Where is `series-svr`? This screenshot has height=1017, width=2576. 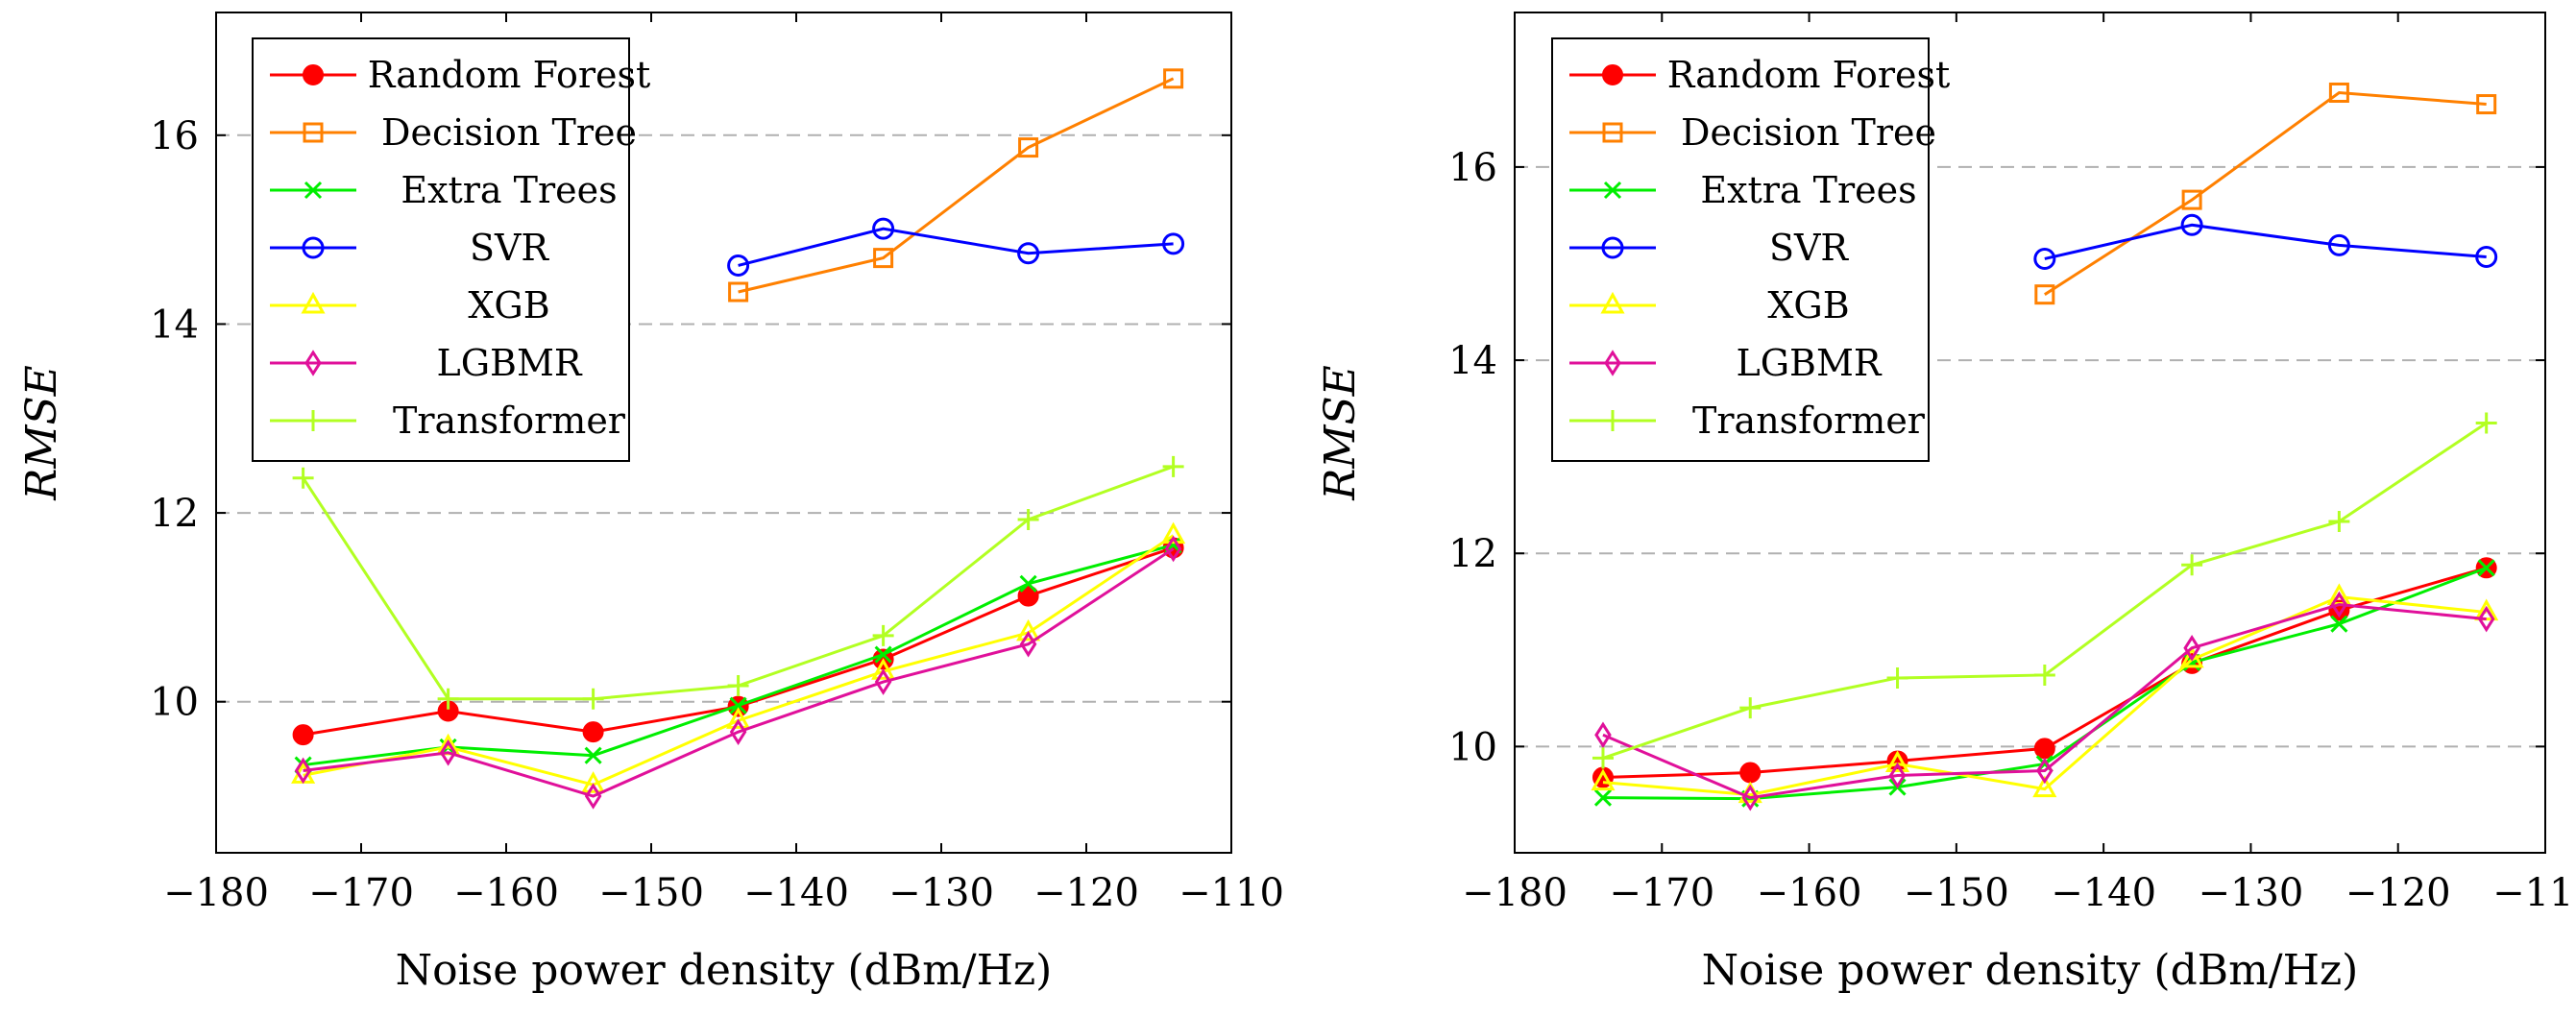
series-svr is located at coordinates (956, 247).